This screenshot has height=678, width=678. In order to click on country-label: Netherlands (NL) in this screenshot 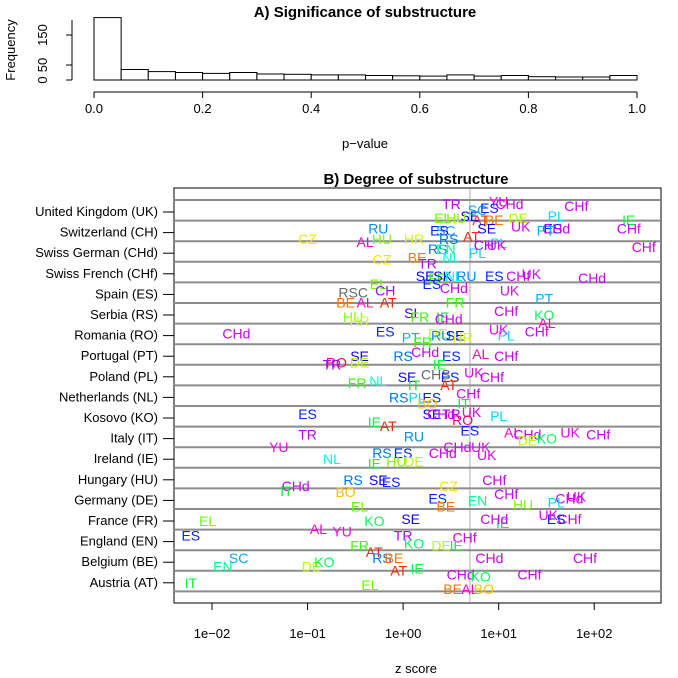, I will do `click(108, 396)`.